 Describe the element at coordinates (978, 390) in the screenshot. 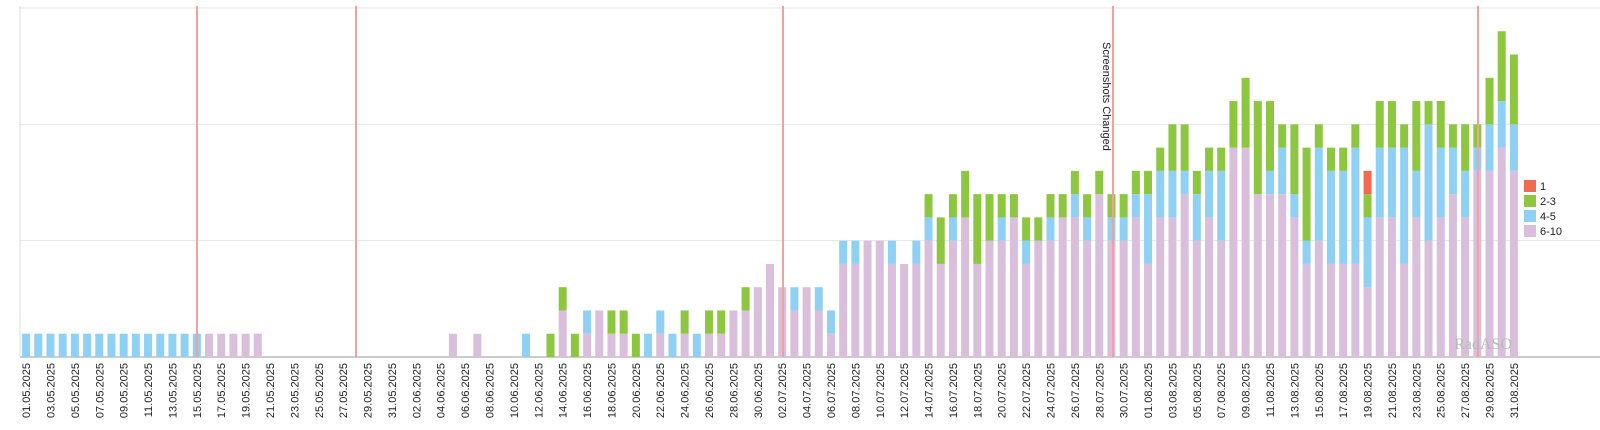

I see `x-tick-label: 18.07.2025` at that location.